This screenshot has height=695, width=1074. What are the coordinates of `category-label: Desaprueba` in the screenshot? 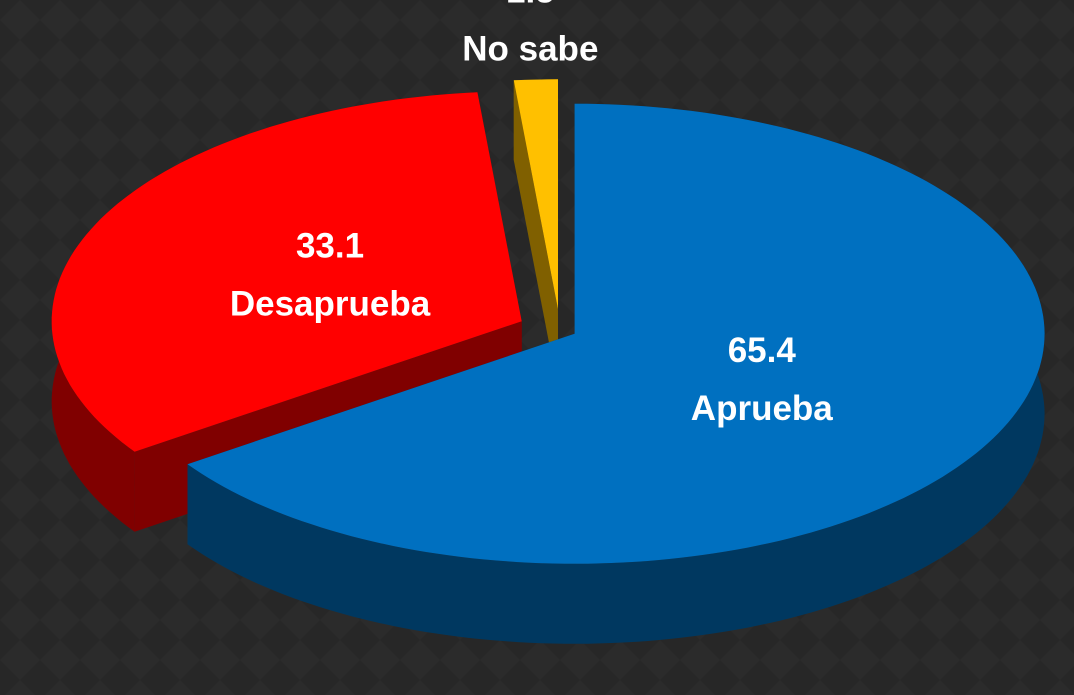 It's located at (330, 304).